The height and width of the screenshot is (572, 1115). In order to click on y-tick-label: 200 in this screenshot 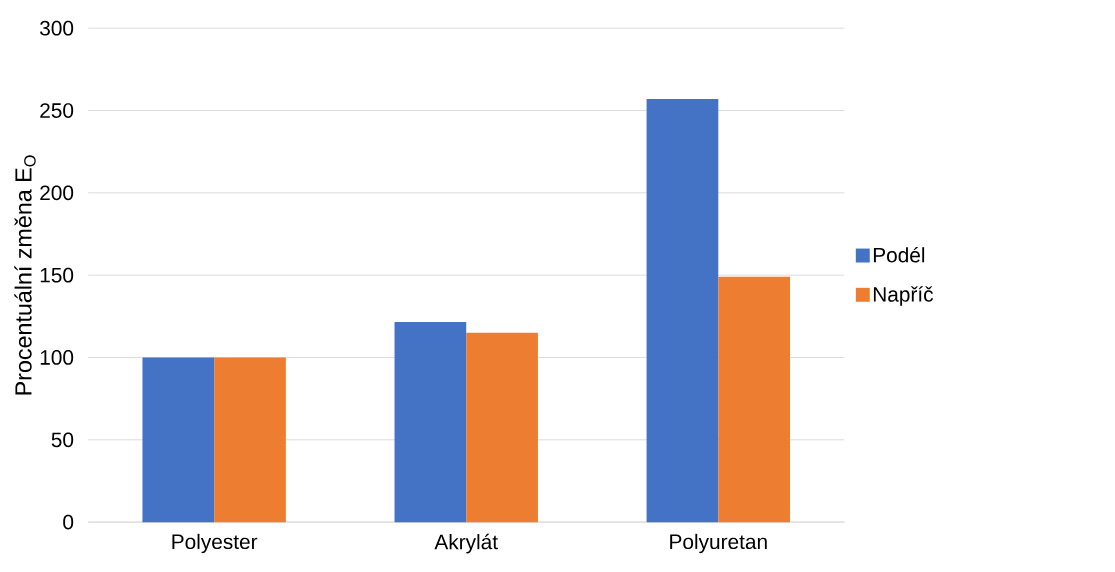, I will do `click(57, 193)`.